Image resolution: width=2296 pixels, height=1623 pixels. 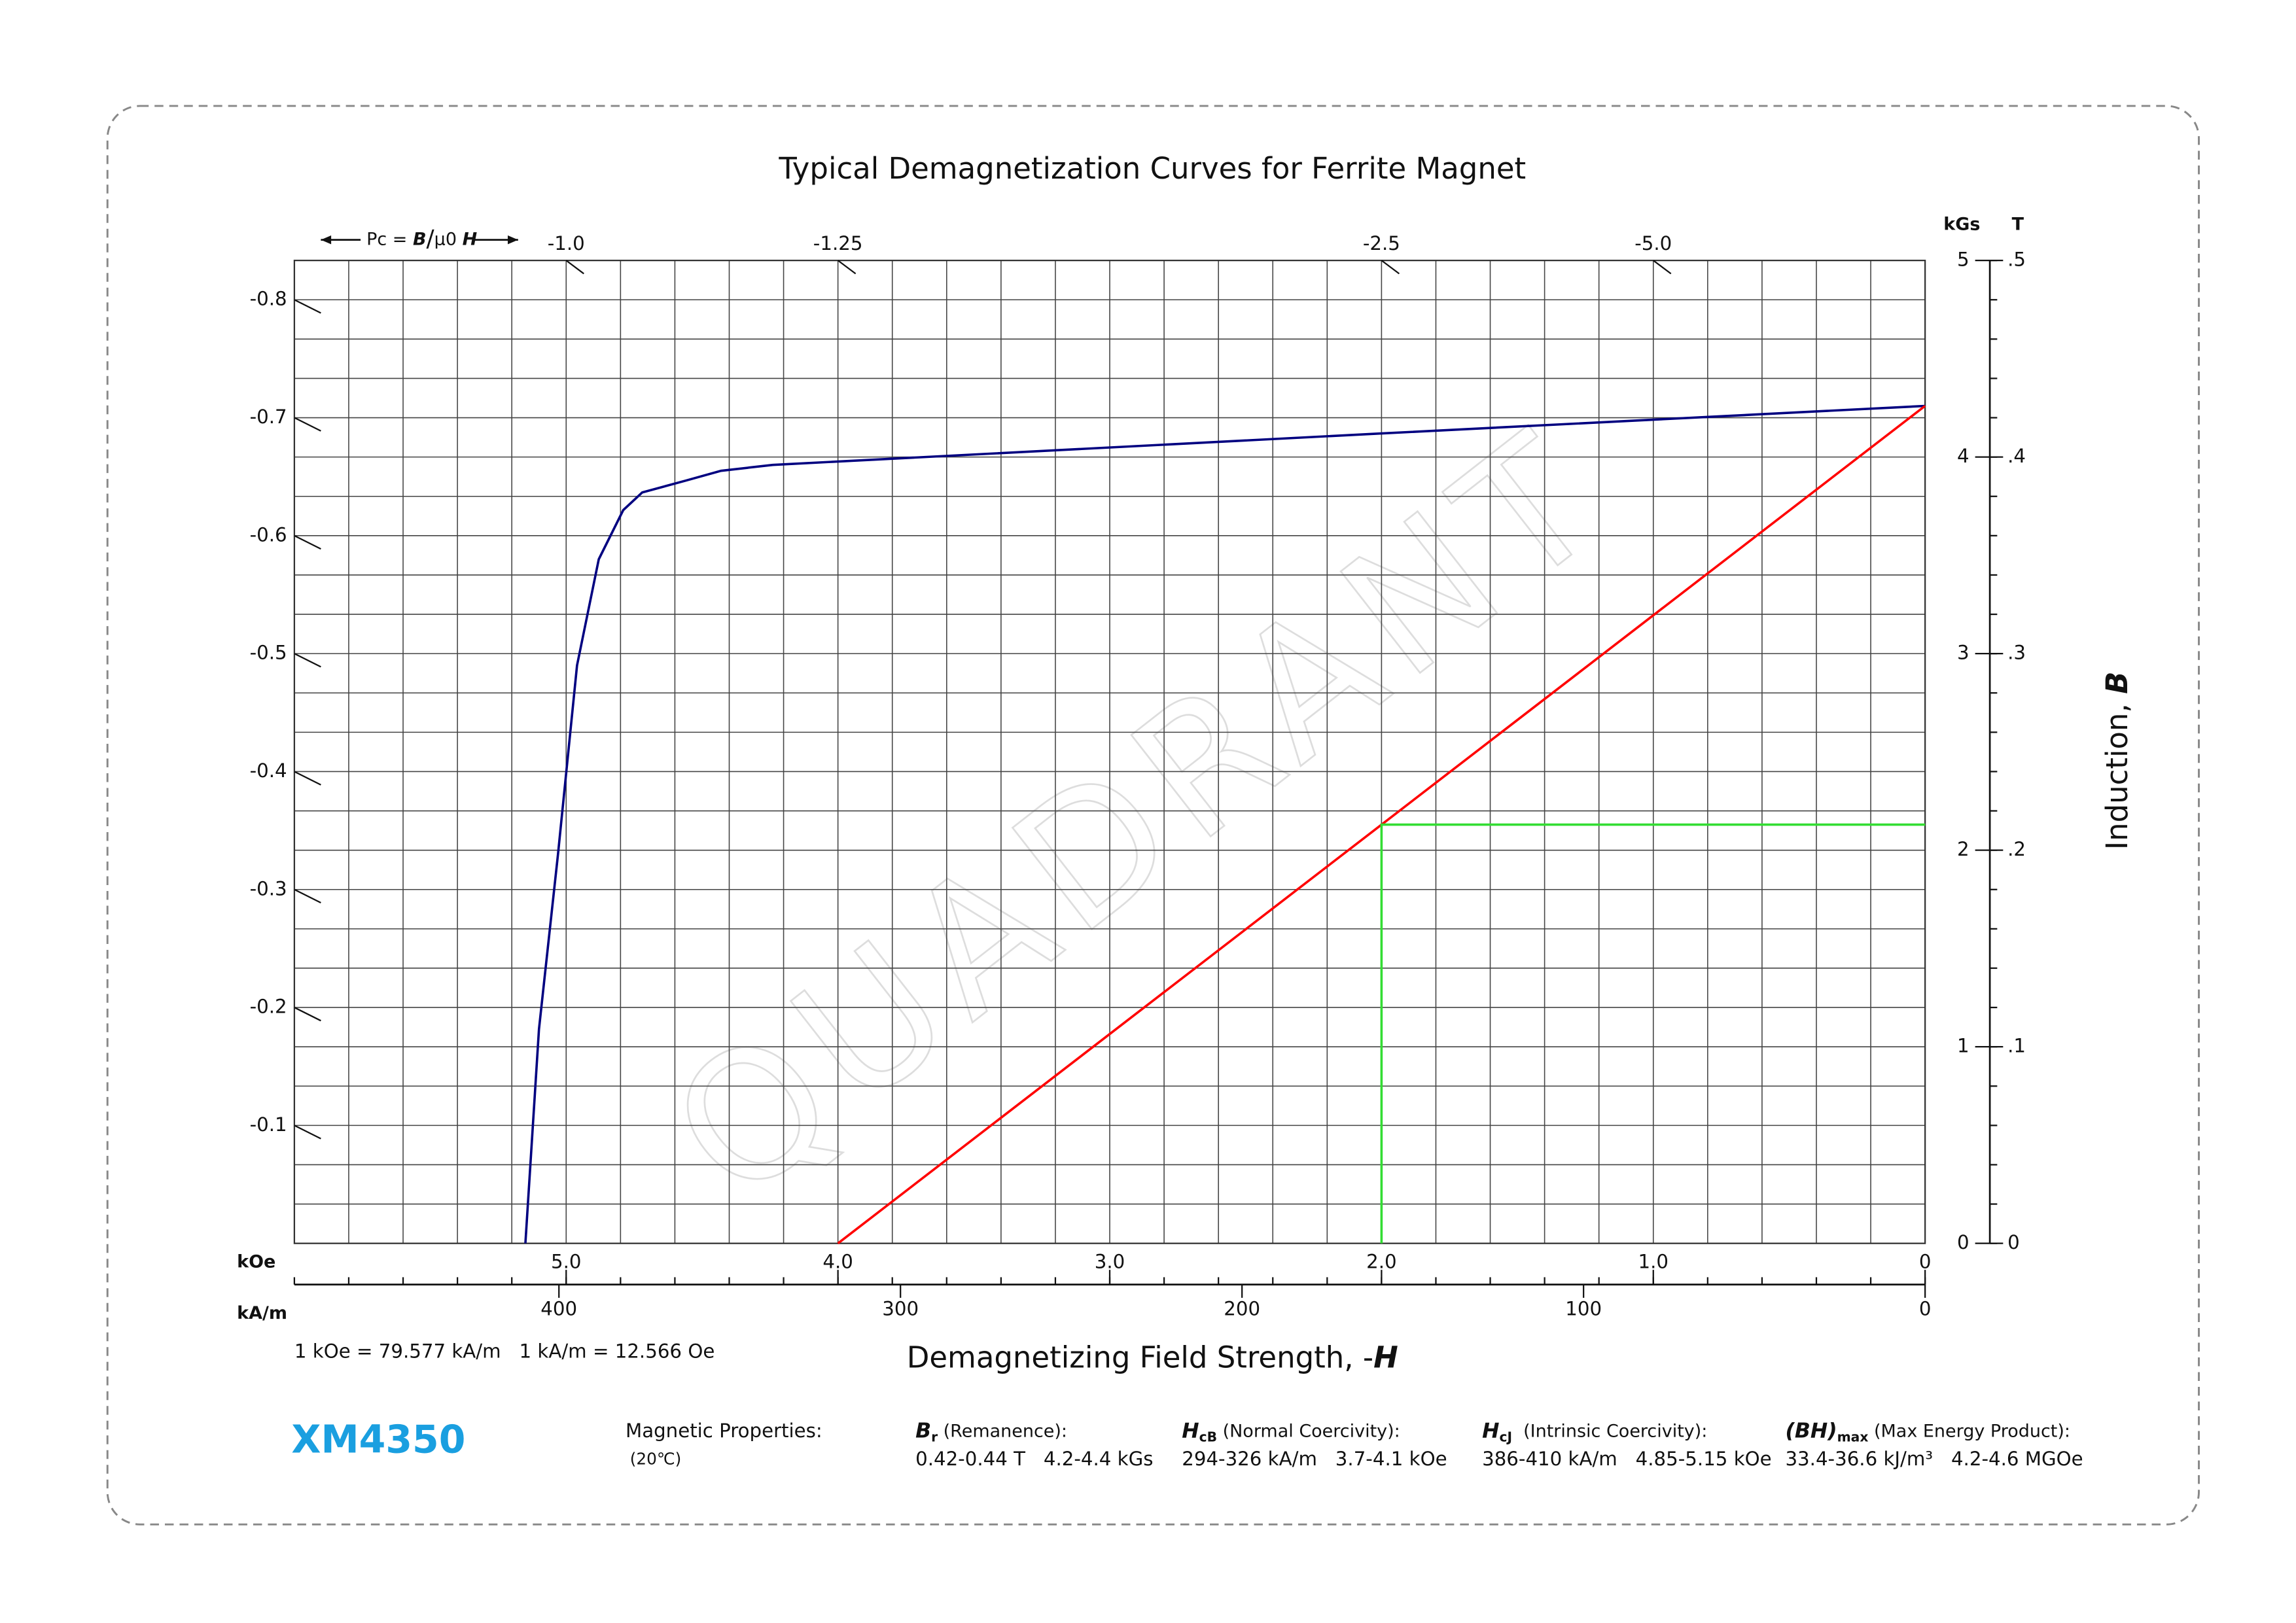 I want to click on property-name: HcB (Normal Coercivity):, so click(x=1291, y=1432).